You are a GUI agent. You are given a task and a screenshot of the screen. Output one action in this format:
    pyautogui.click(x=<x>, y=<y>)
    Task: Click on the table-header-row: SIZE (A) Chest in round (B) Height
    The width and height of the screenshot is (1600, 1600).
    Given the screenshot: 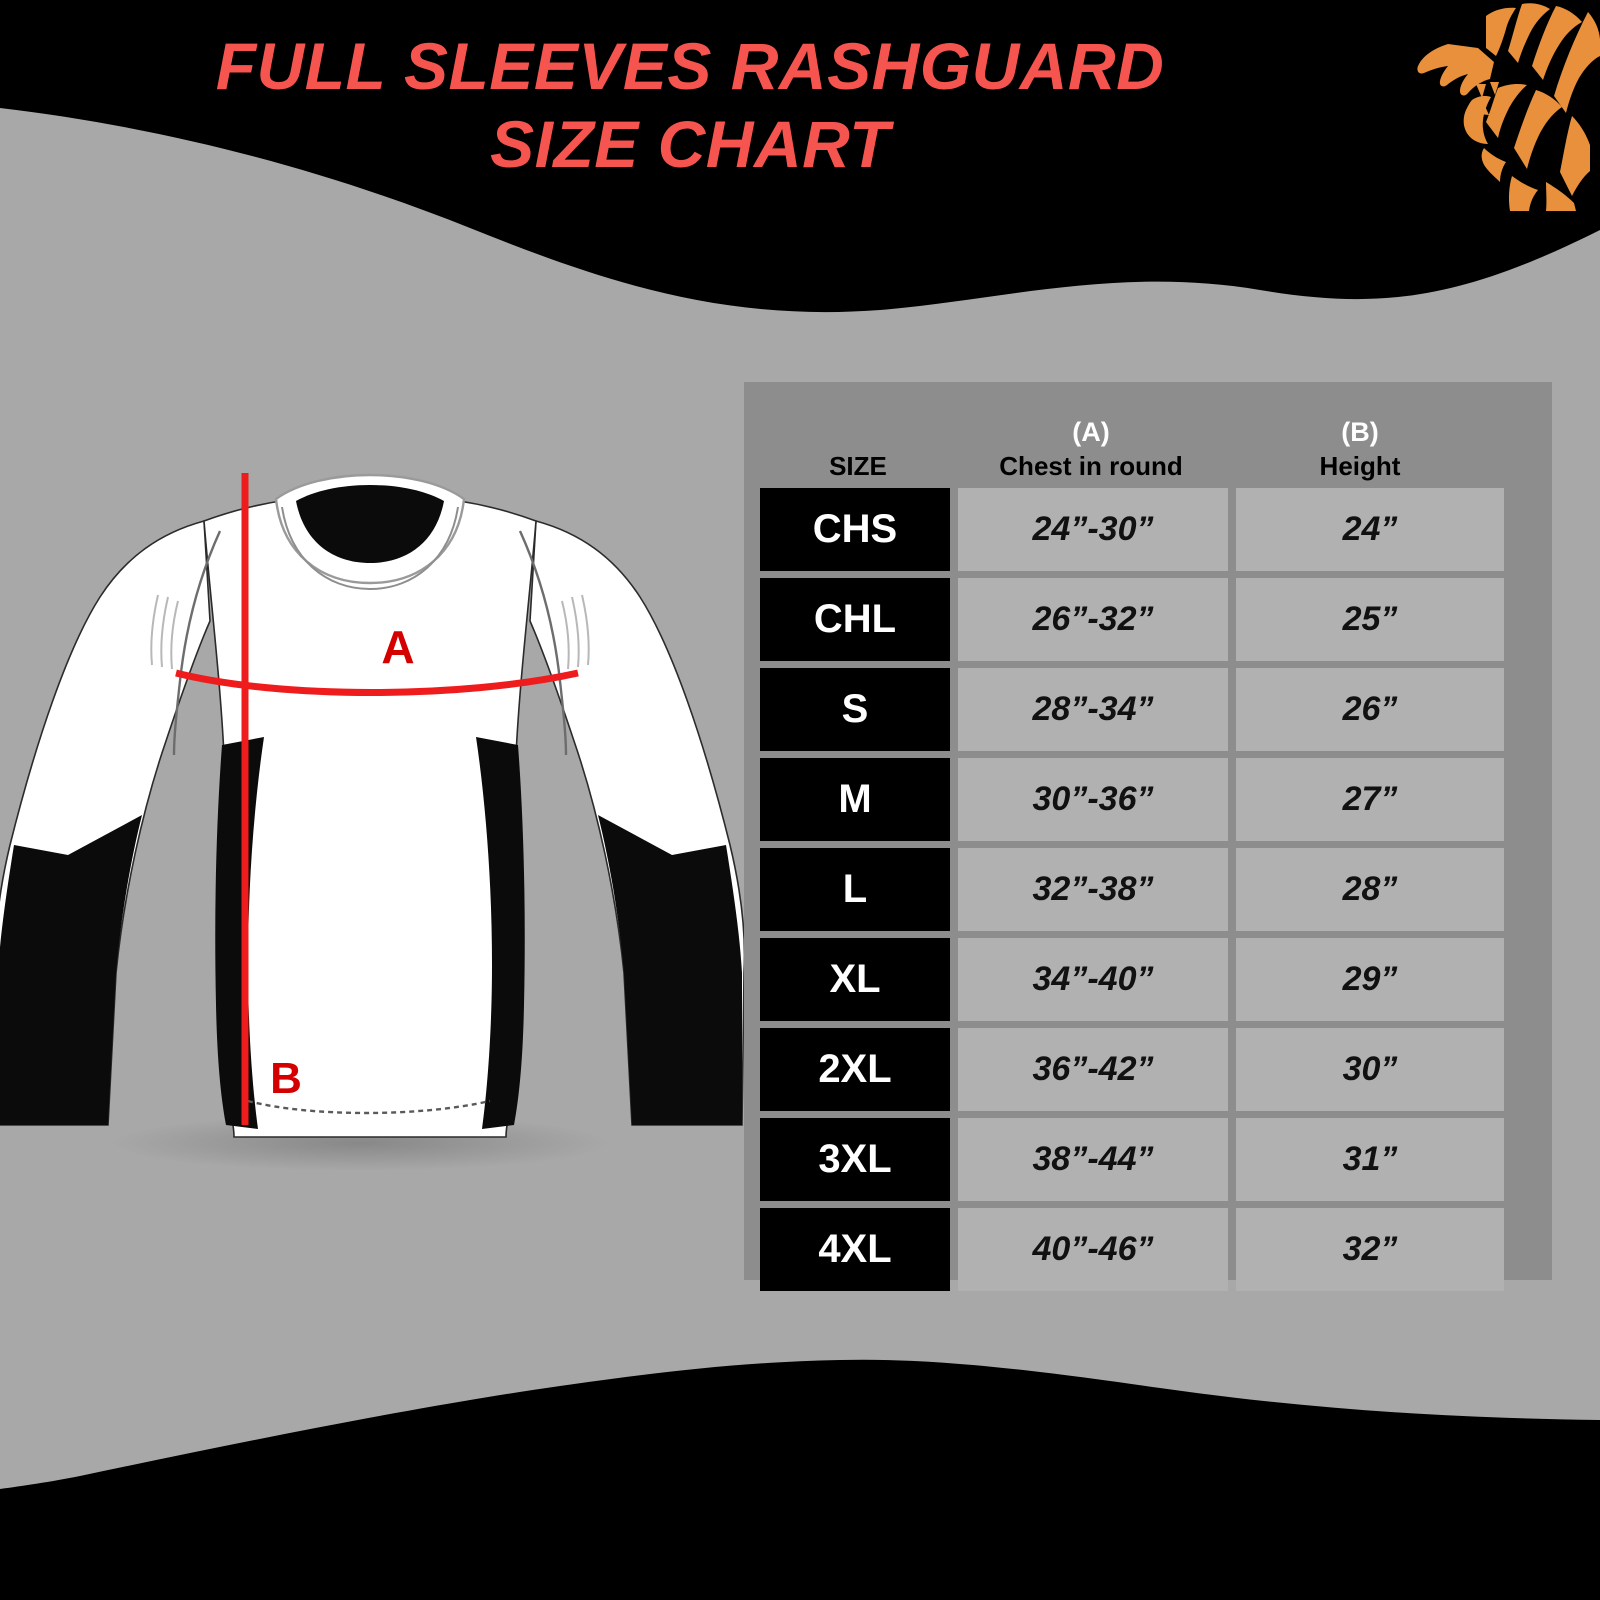 What is the action you would take?
    pyautogui.click(x=1148, y=442)
    